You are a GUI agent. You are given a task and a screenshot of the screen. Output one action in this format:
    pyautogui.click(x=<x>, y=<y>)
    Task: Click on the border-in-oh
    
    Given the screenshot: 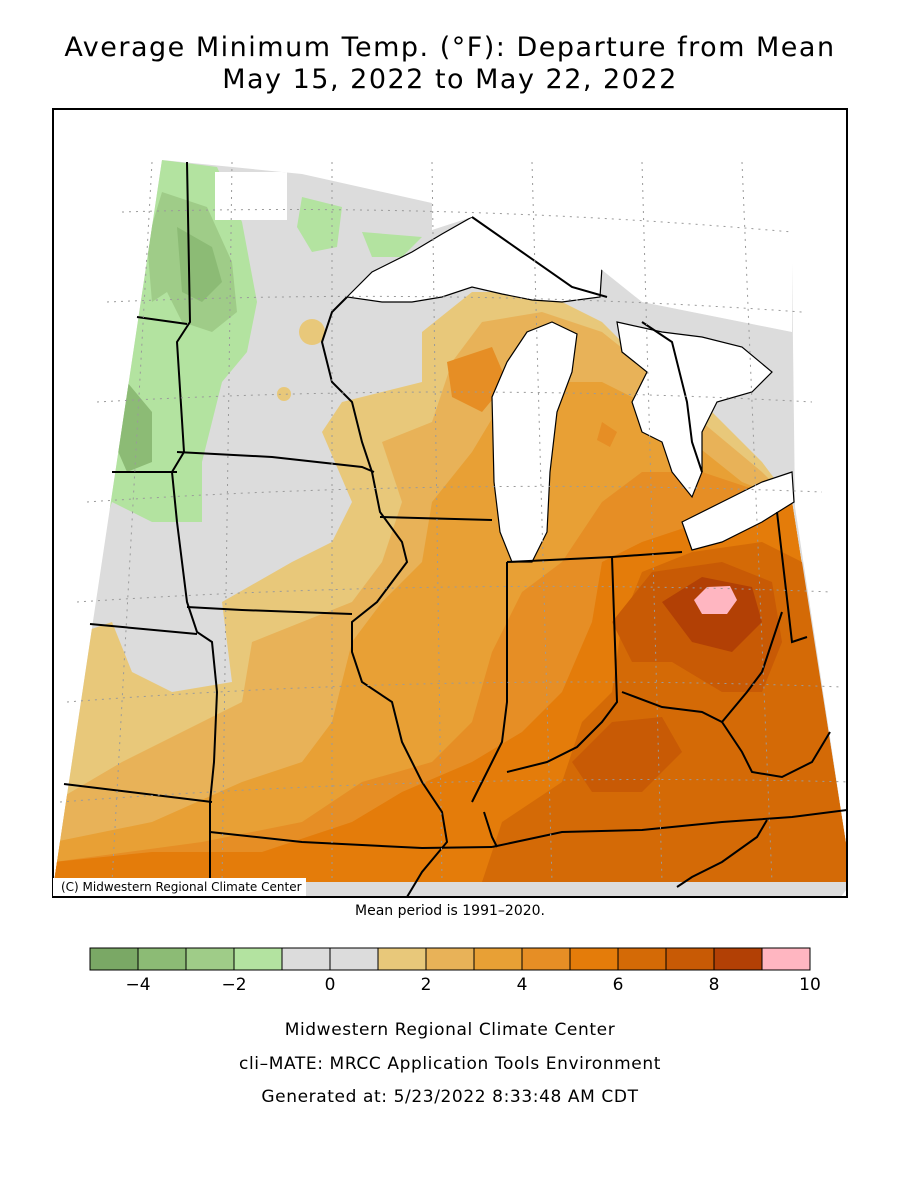 What is the action you would take?
    pyautogui.click(x=562, y=664)
    